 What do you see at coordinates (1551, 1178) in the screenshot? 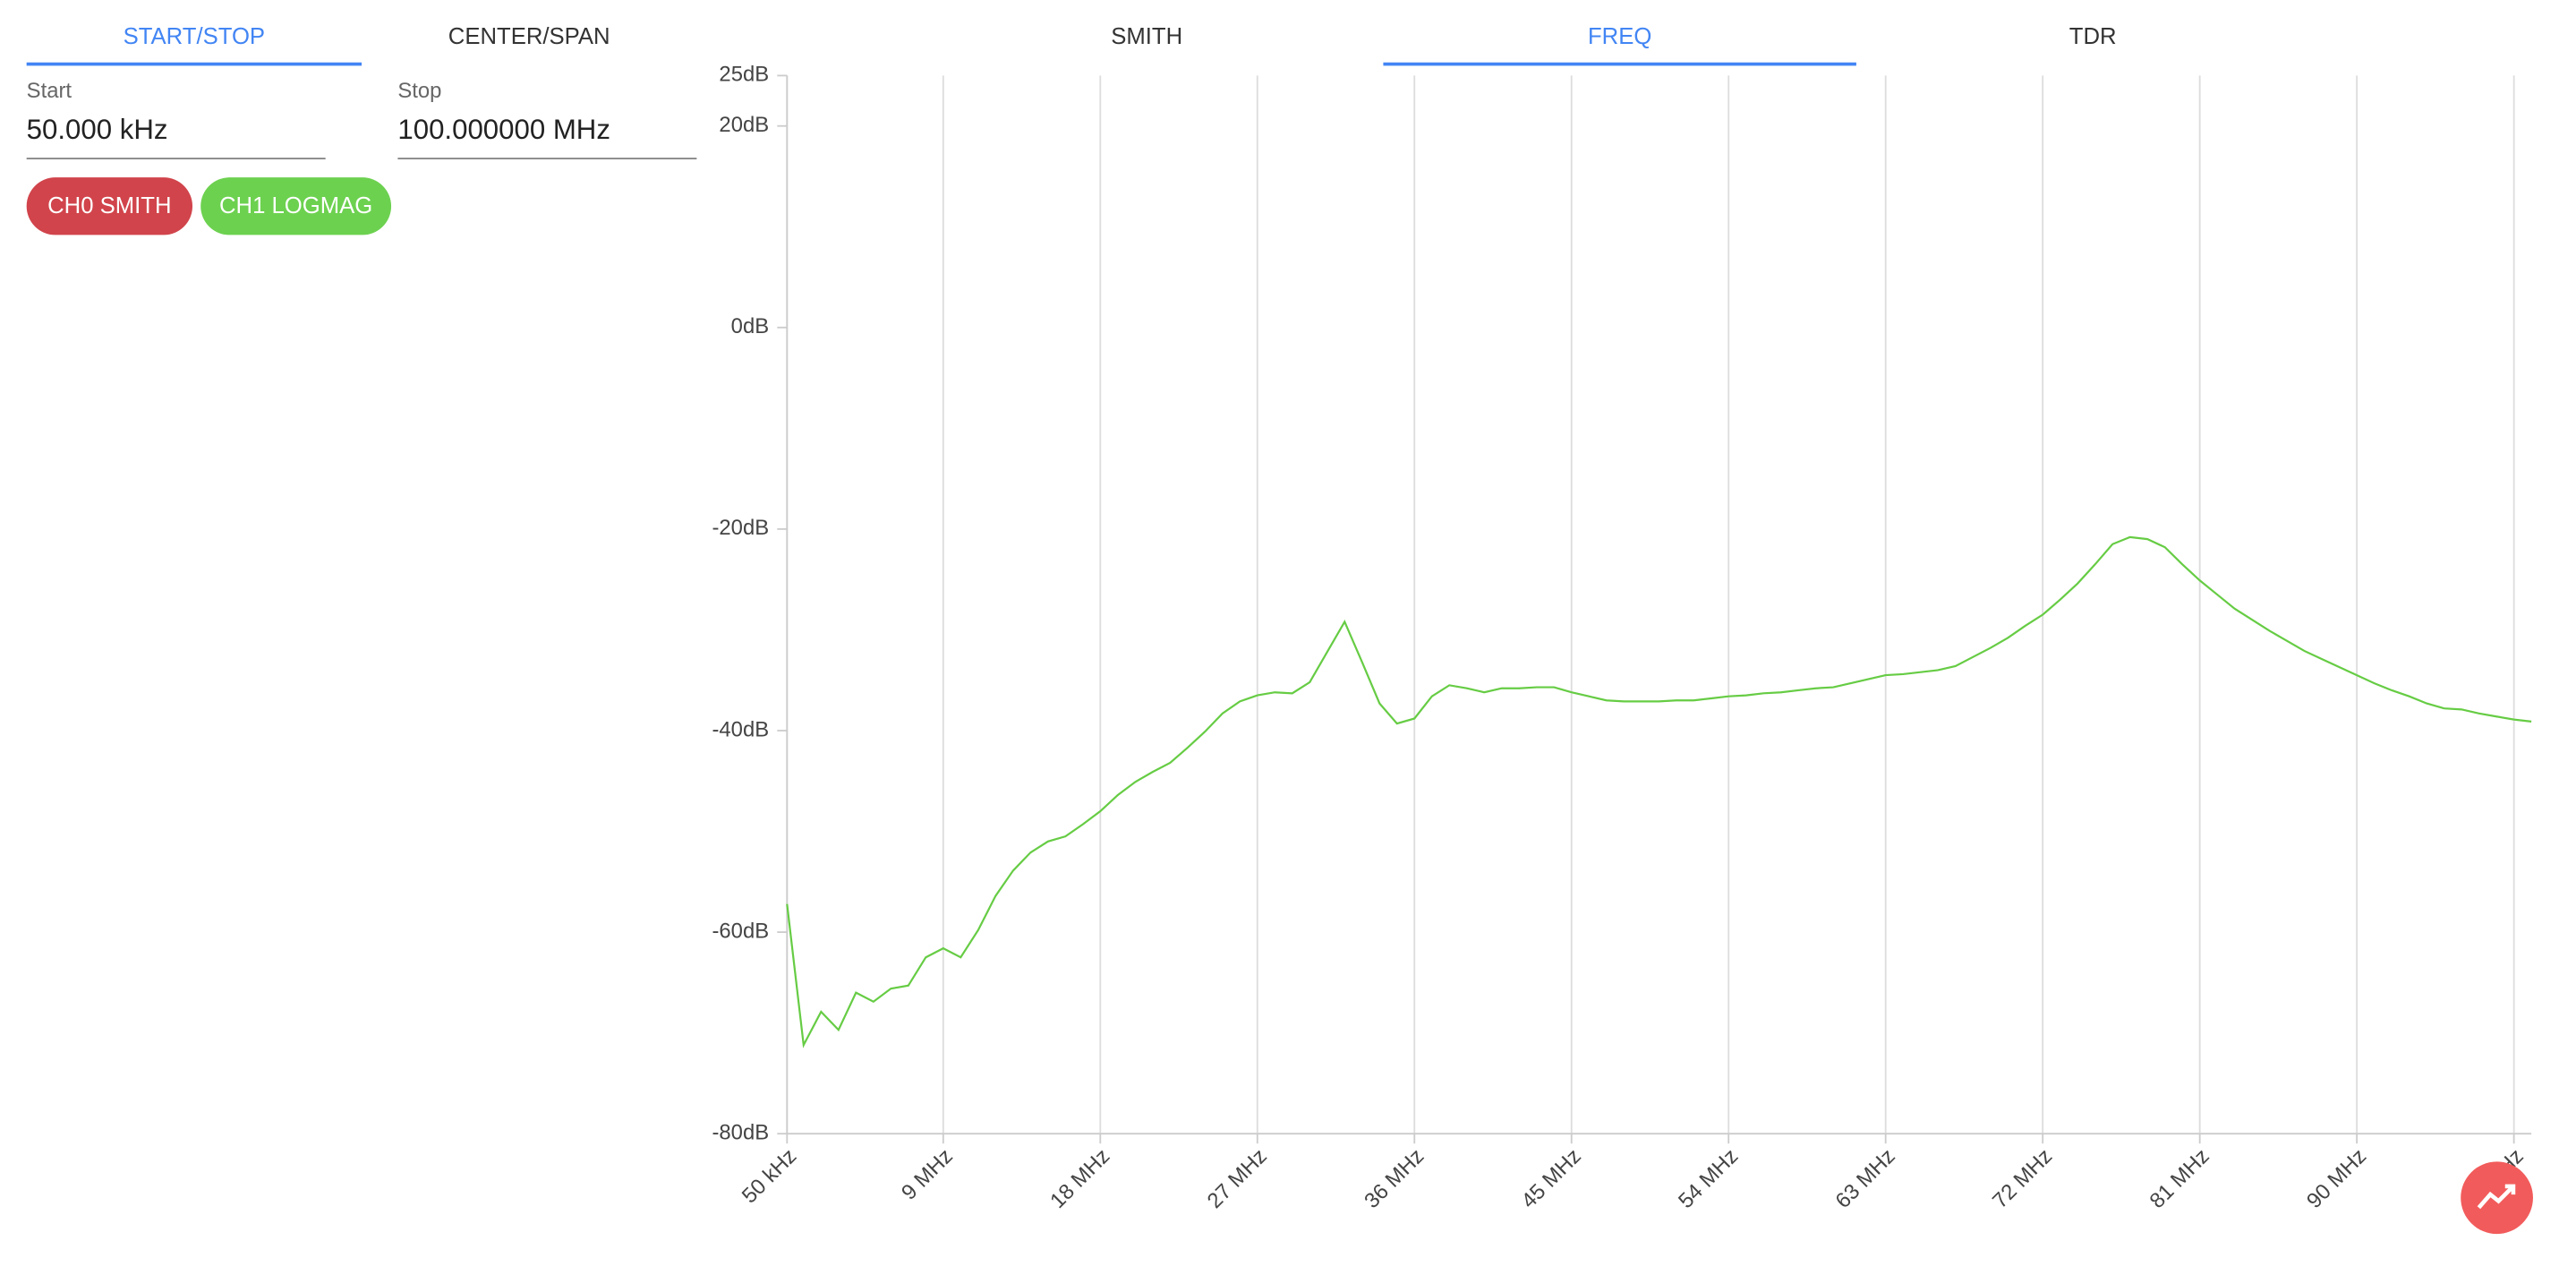
I see `x-tick-label: 45 MHz` at bounding box center [1551, 1178].